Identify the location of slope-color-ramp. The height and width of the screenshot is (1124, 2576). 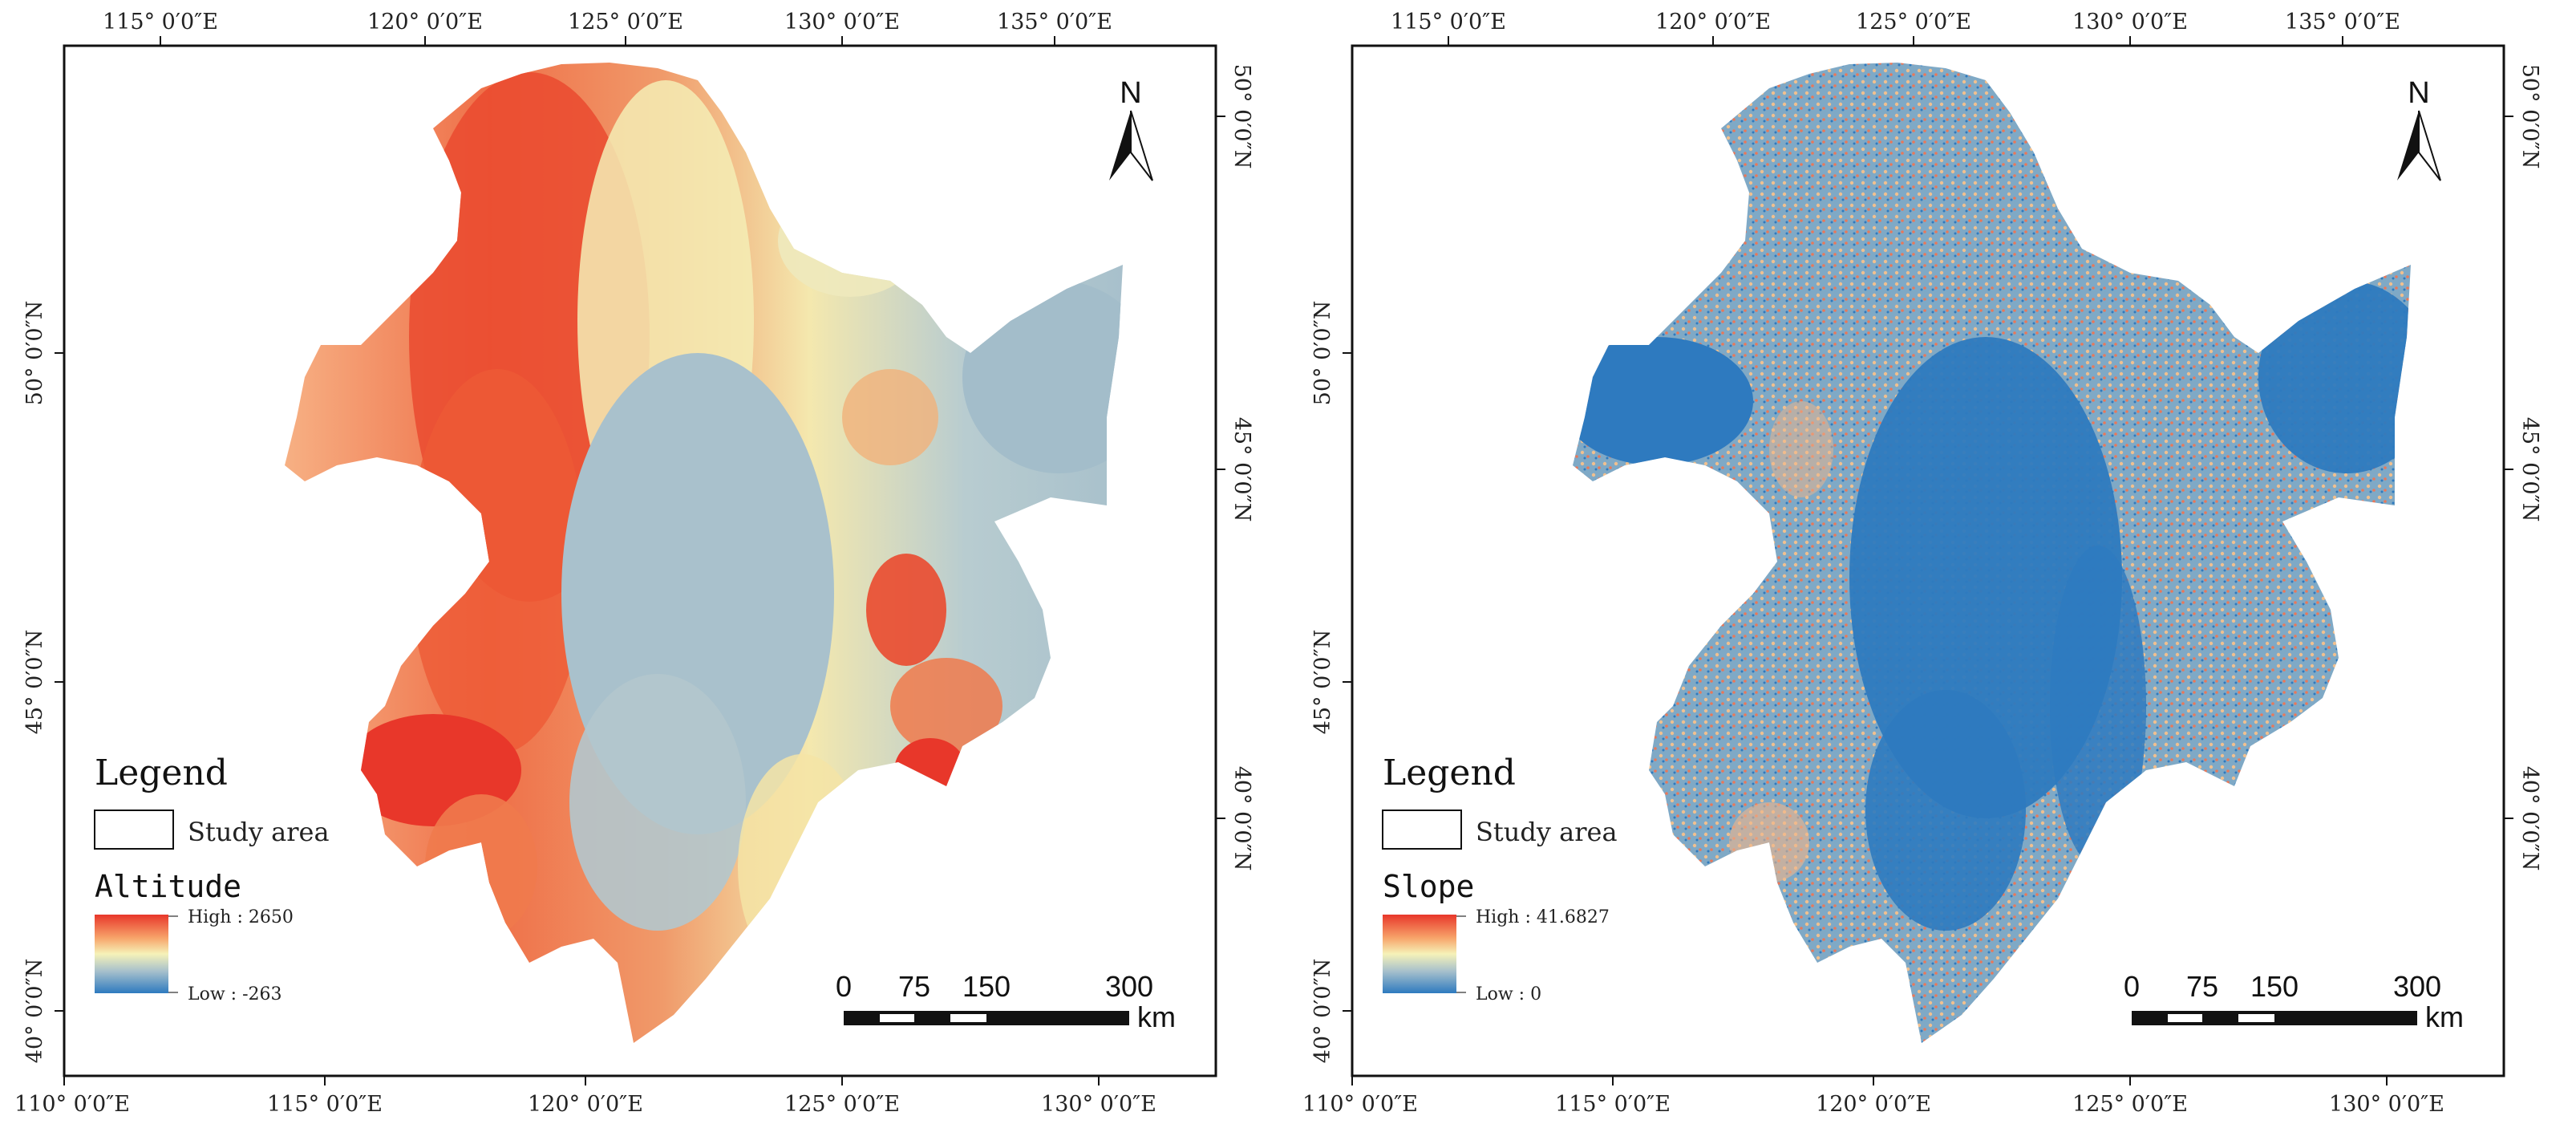
(1419, 954).